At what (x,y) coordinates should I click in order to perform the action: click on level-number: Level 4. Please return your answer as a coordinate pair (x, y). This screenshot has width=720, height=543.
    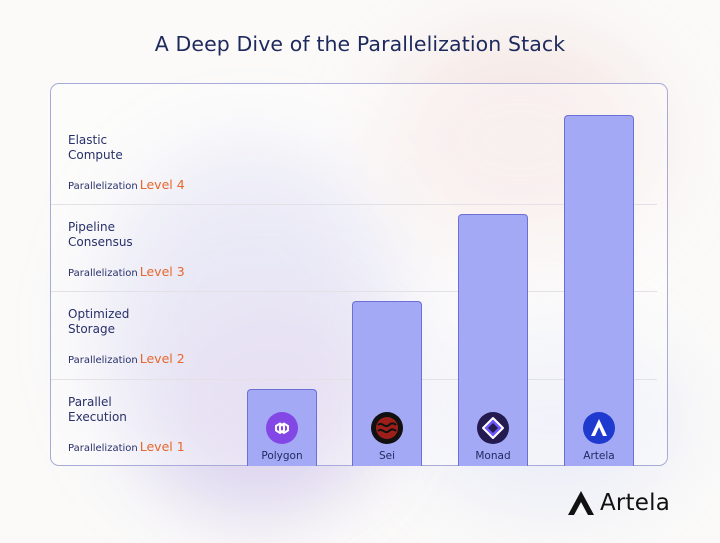
    Looking at the image, I should click on (162, 184).